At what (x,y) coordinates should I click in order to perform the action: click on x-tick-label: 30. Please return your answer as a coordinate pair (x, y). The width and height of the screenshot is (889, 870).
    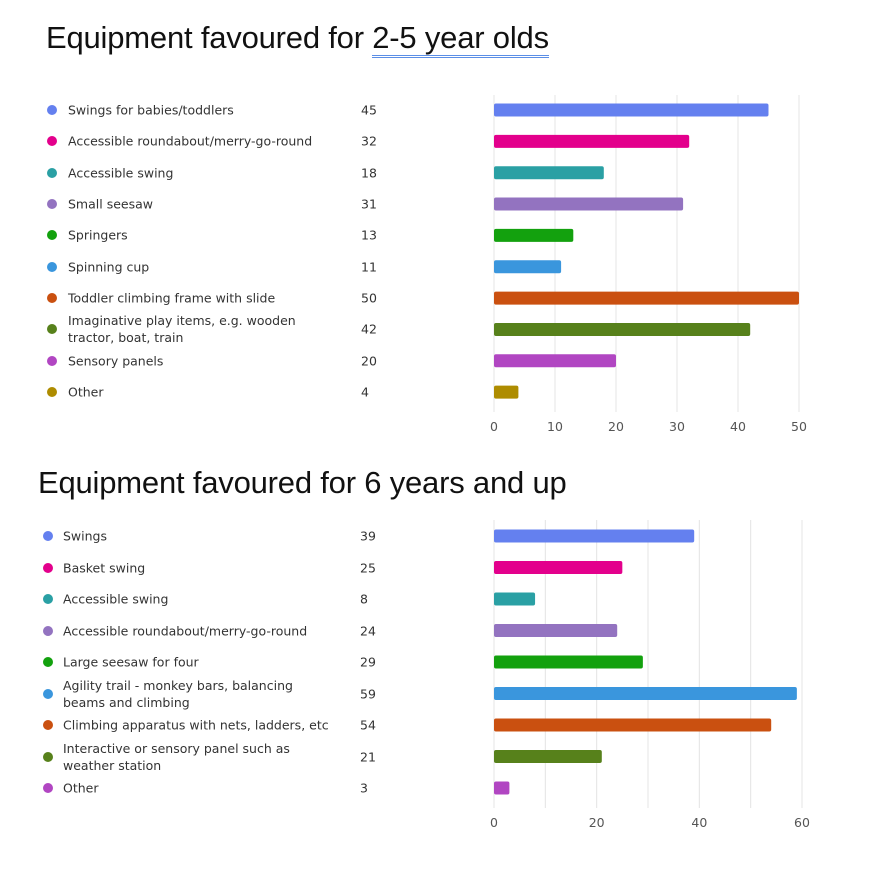
    Looking at the image, I should click on (677, 426).